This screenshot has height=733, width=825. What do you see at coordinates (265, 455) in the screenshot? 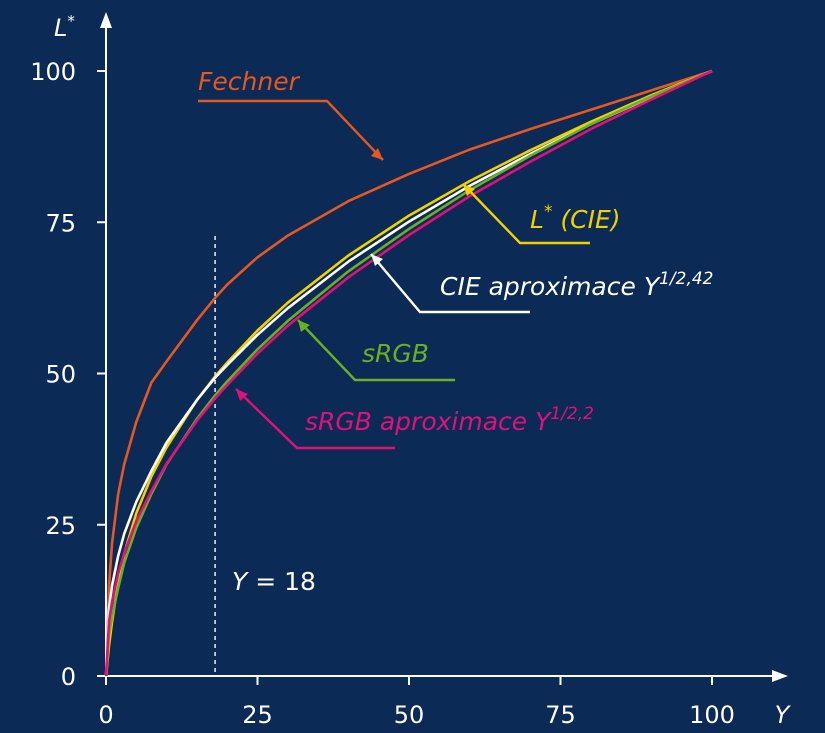
I see `marker-group: Y = 18` at bounding box center [265, 455].